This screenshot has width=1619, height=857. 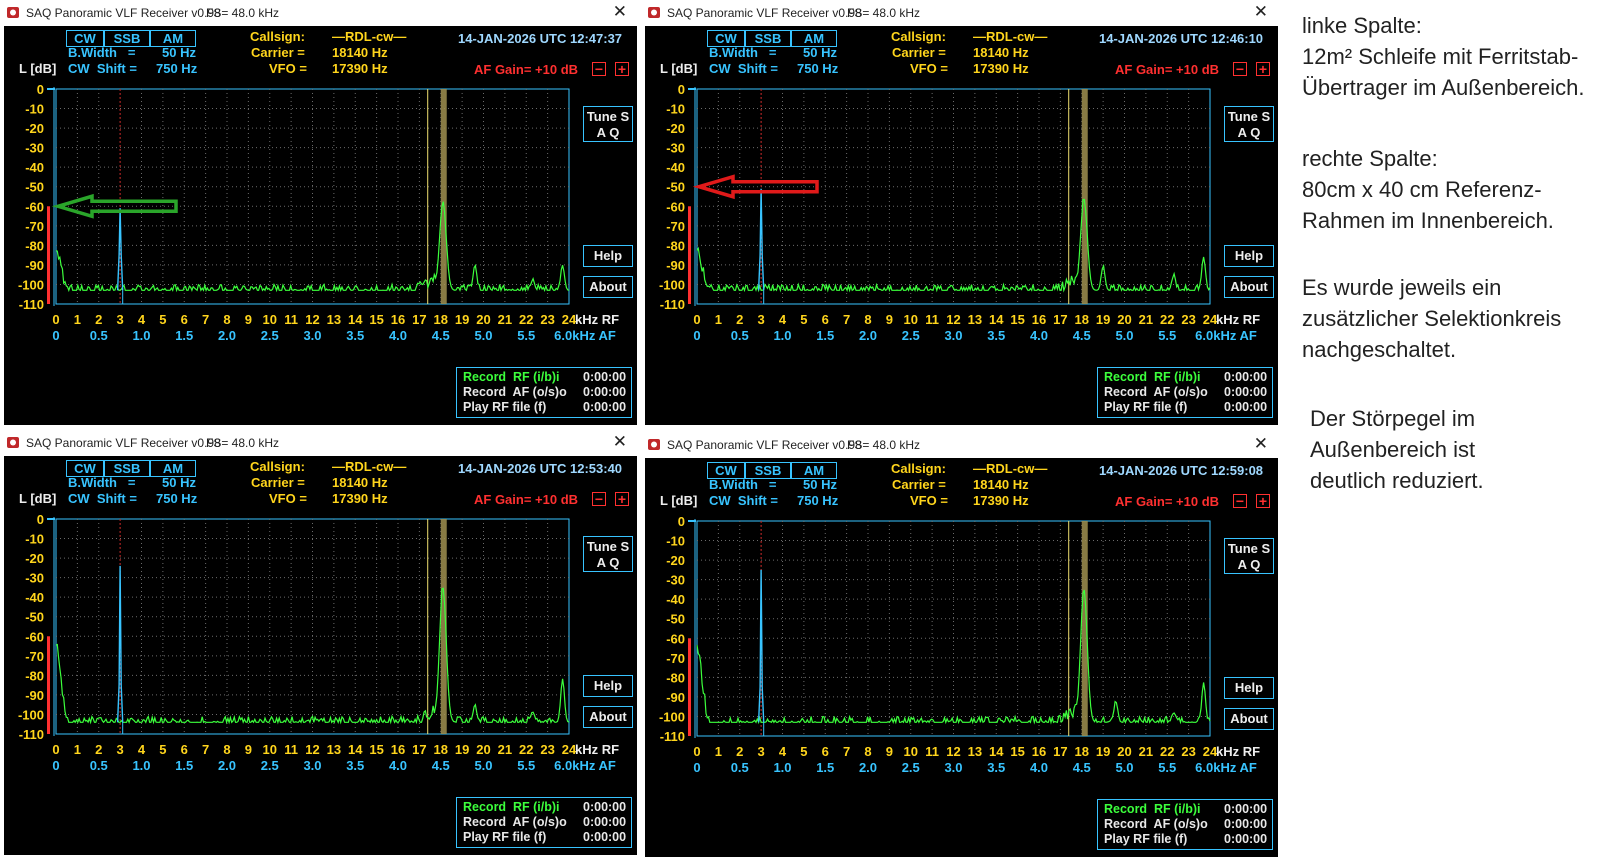 I want to click on y-tick-label: -80, so click(x=34, y=245).